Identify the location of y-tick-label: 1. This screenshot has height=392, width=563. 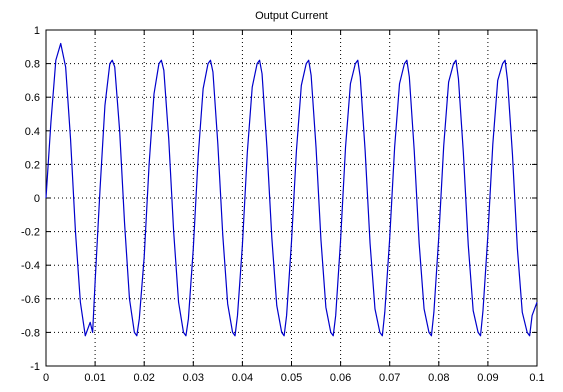
(37, 31).